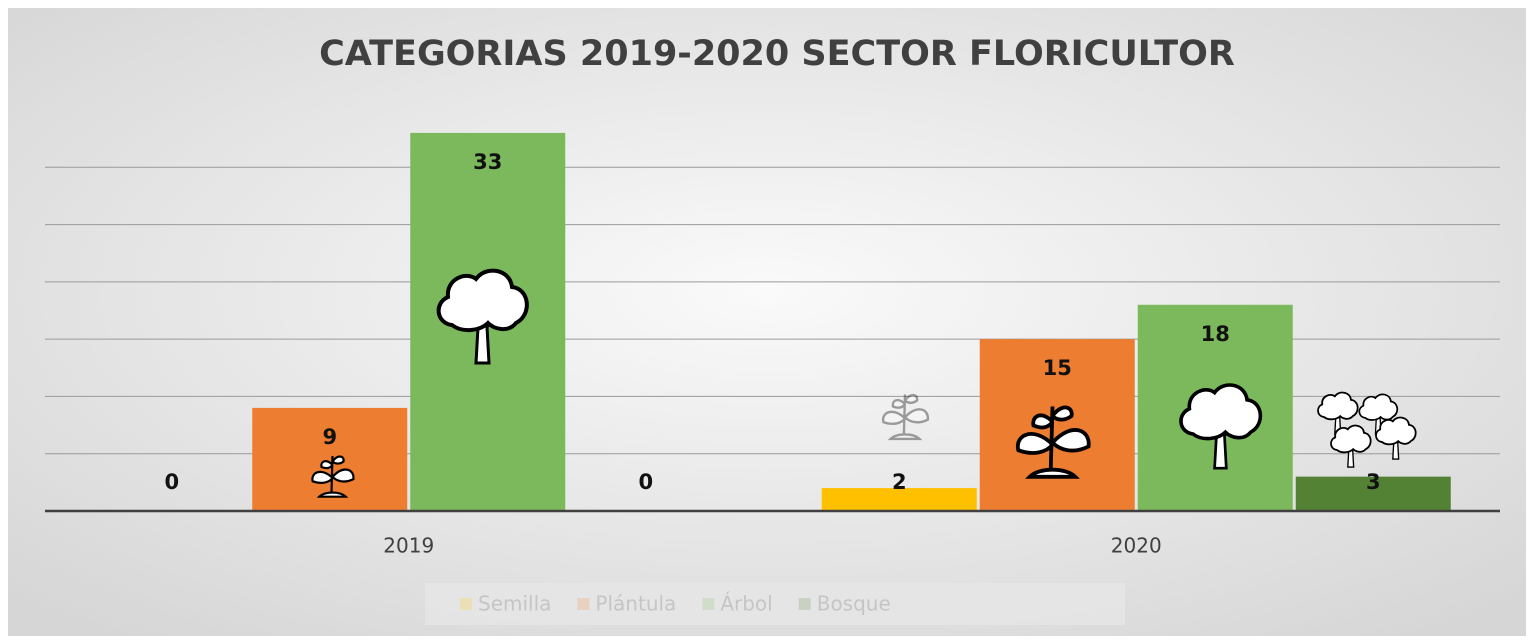 The width and height of the screenshot is (1534, 644). I want to click on value-label: 3, so click(1373, 482).